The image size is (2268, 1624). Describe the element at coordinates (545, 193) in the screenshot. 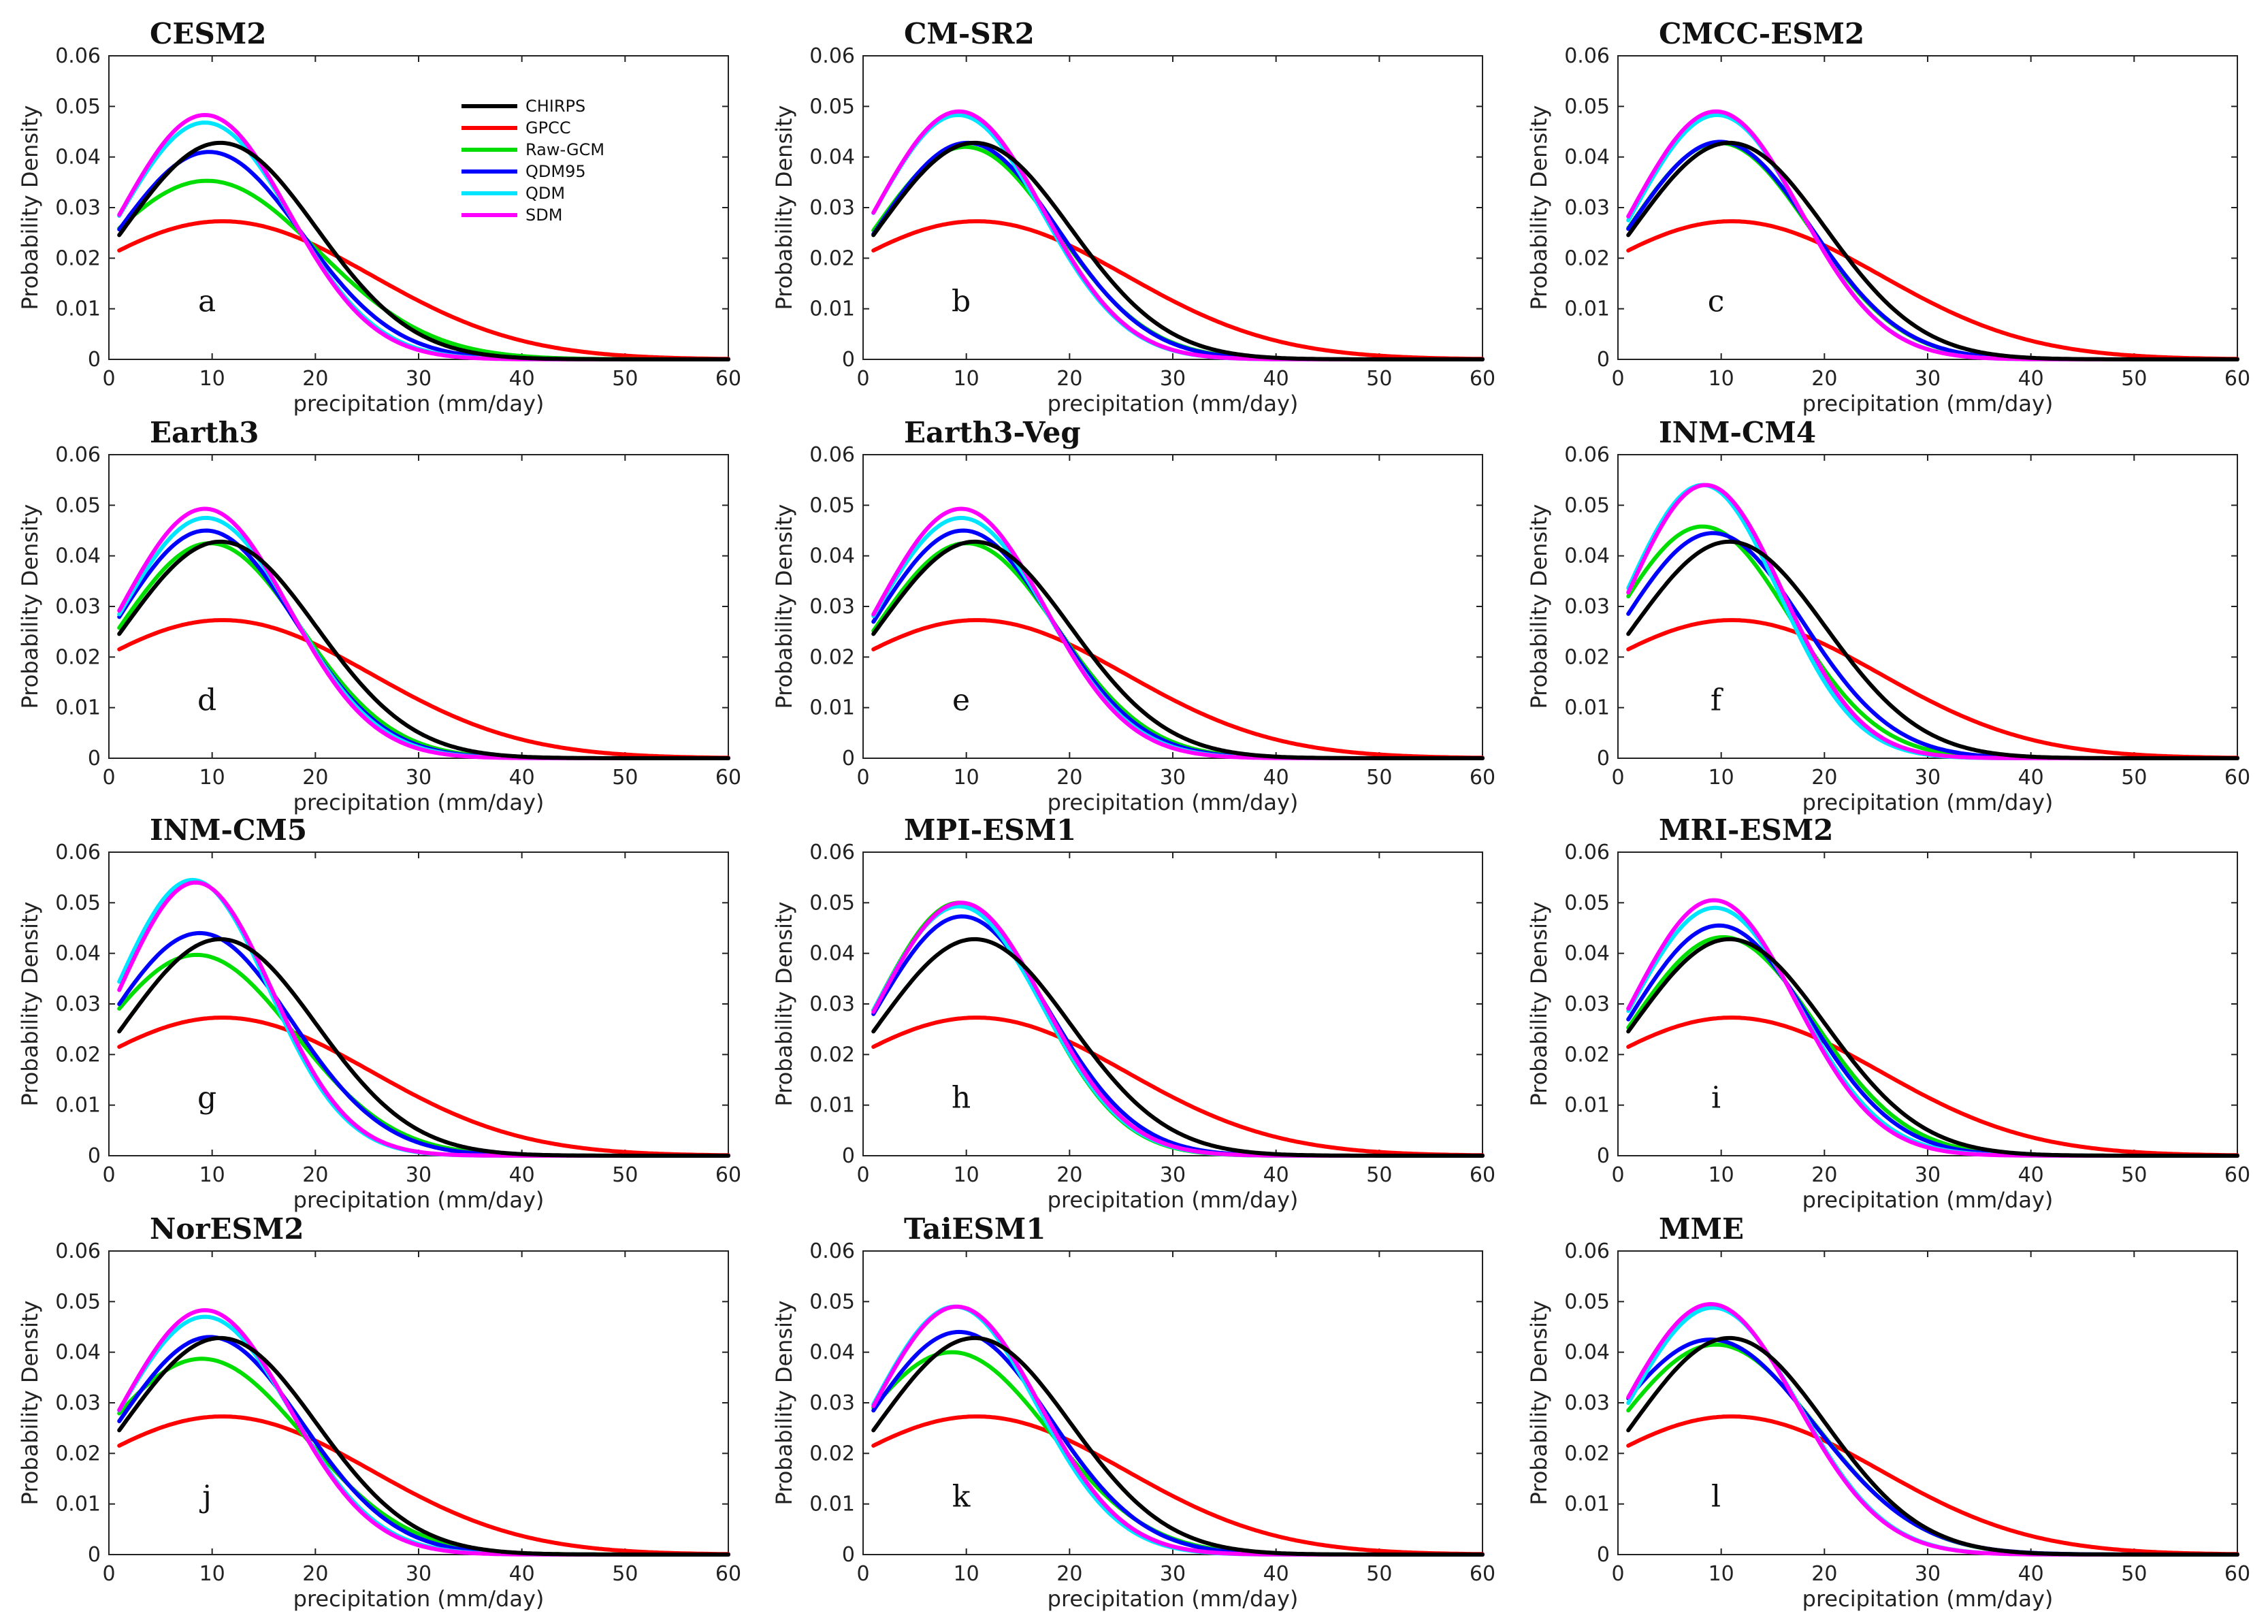

I see `legend-label: QDM` at that location.